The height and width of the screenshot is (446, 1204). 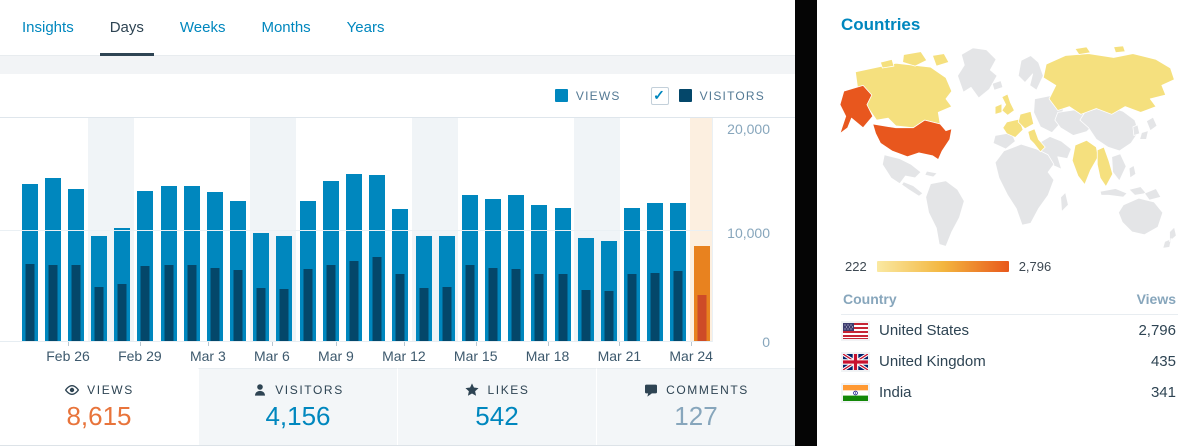 I want to click on country-name: India, so click(x=895, y=392).